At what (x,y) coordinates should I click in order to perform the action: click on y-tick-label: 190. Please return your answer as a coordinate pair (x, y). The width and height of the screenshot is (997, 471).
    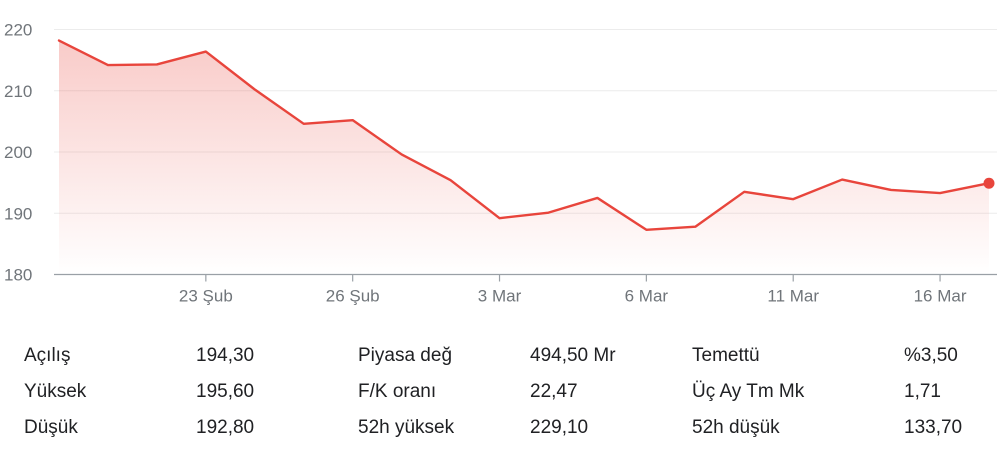
    Looking at the image, I should click on (18, 213).